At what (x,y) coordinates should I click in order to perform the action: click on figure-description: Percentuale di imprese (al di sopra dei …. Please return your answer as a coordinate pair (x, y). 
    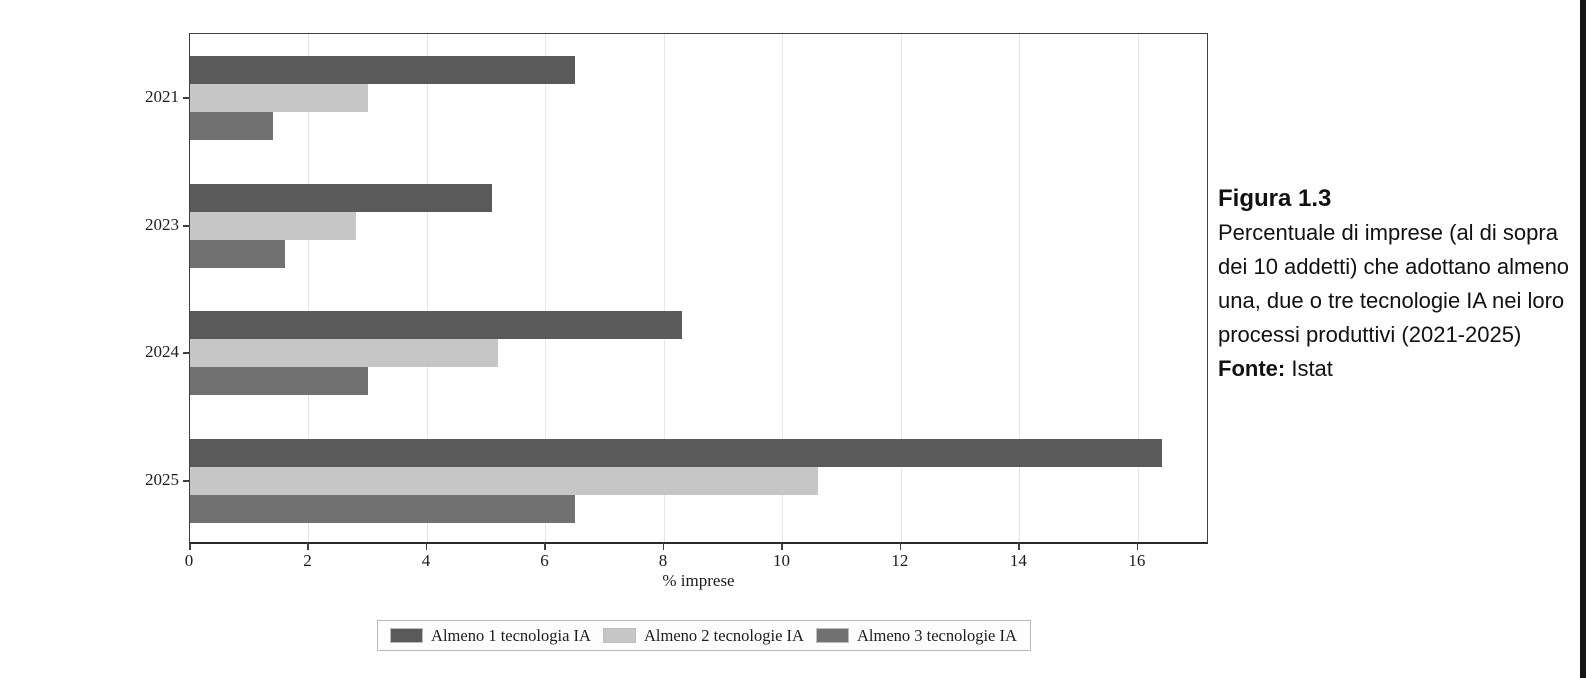
    Looking at the image, I should click on (1394, 283).